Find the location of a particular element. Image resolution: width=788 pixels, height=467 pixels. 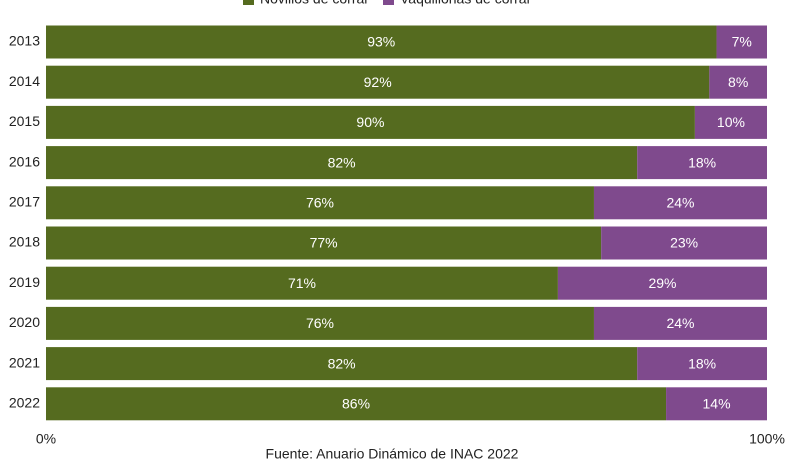

legend-label: Novillos de corral is located at coordinates (313, 3).